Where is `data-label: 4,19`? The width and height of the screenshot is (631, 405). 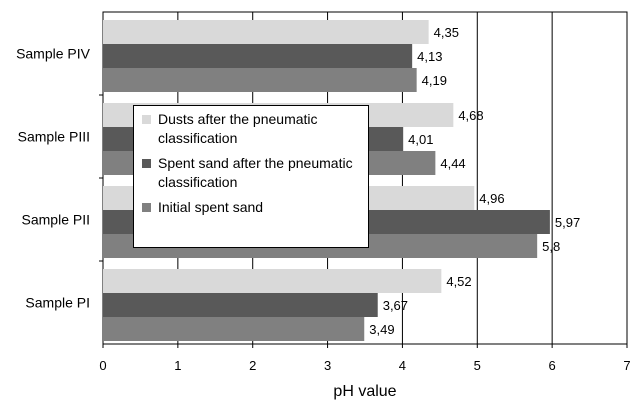
data-label: 4,19 is located at coordinates (434, 80).